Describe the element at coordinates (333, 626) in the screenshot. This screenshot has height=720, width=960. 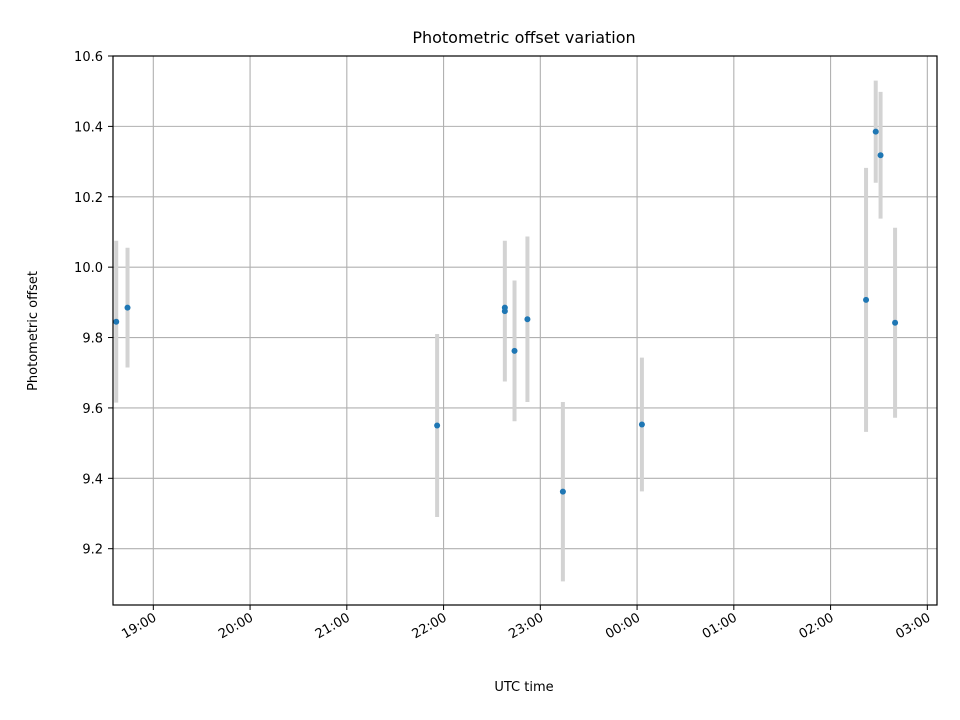
I see `x-tick-label: 21:00` at that location.